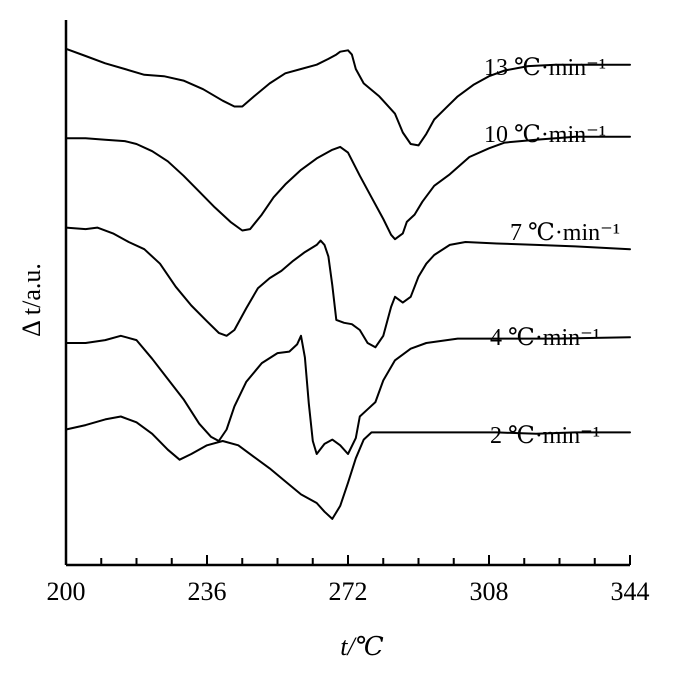 The width and height of the screenshot is (675, 684). I want to click on x-tick-label: 308, so click(489, 591).